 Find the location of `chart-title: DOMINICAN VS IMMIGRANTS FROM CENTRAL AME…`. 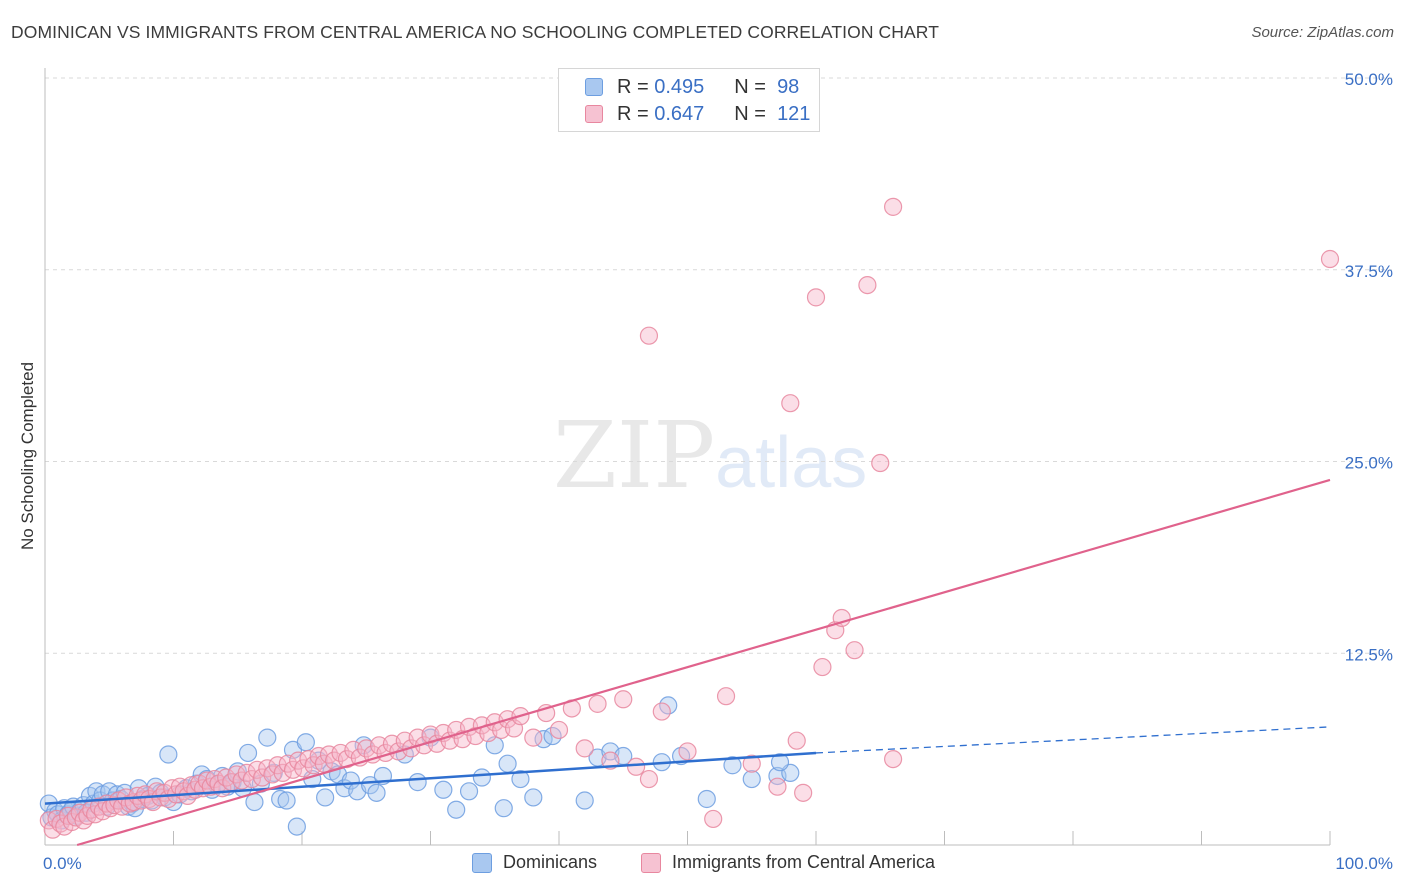

chart-title: DOMINICAN VS IMMIGRANTS FROM CENTRAL AME… is located at coordinates (475, 32).